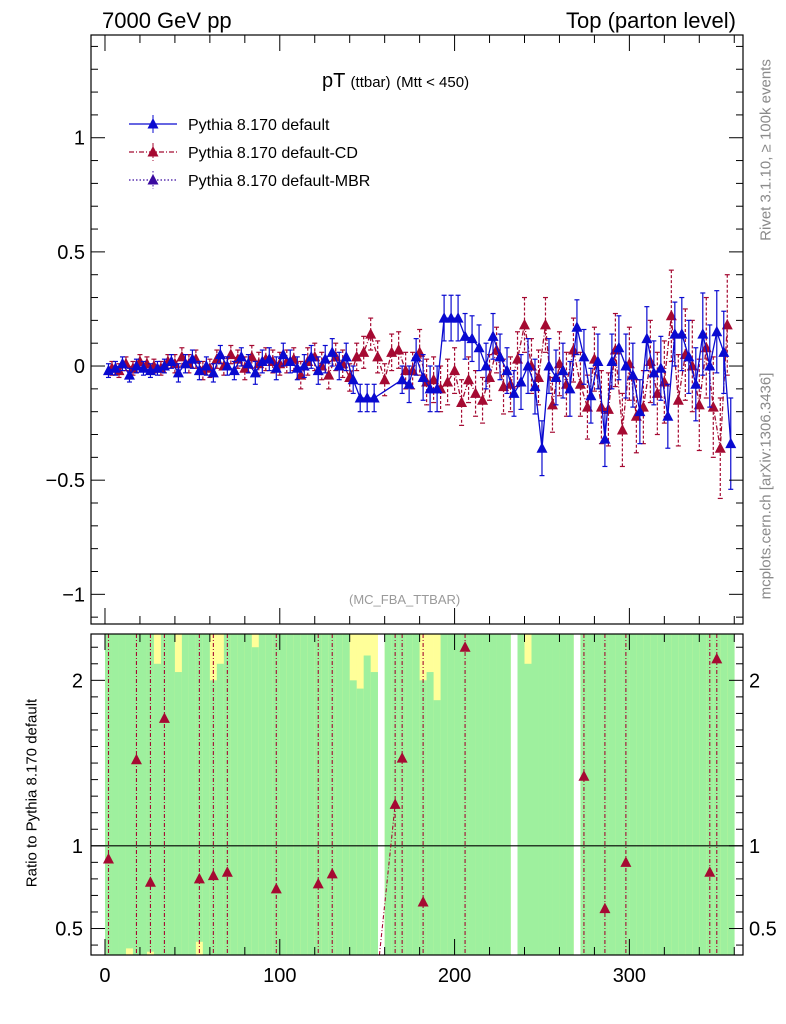  Describe the element at coordinates (279, 181) in the screenshot. I see `legend-label: Pythia 8.170 default-MBR` at that location.